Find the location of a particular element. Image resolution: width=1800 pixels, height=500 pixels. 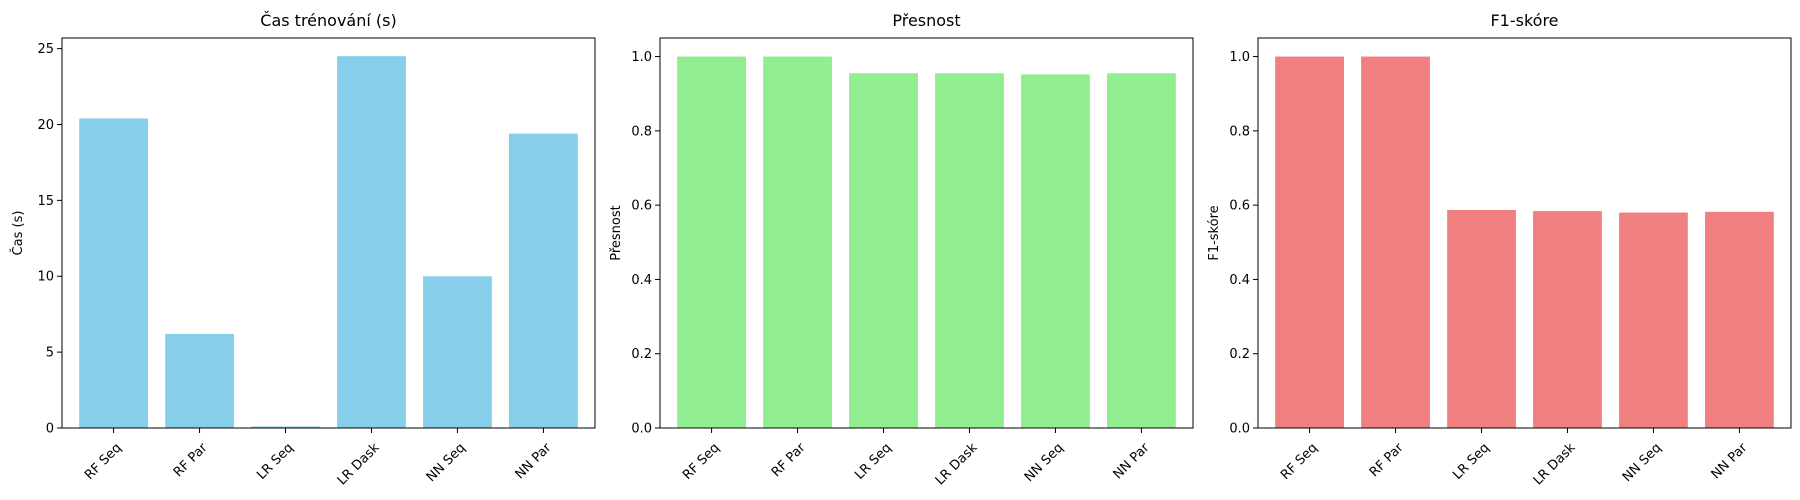

y-axis-label: Čas (s) is located at coordinates (18, 233).